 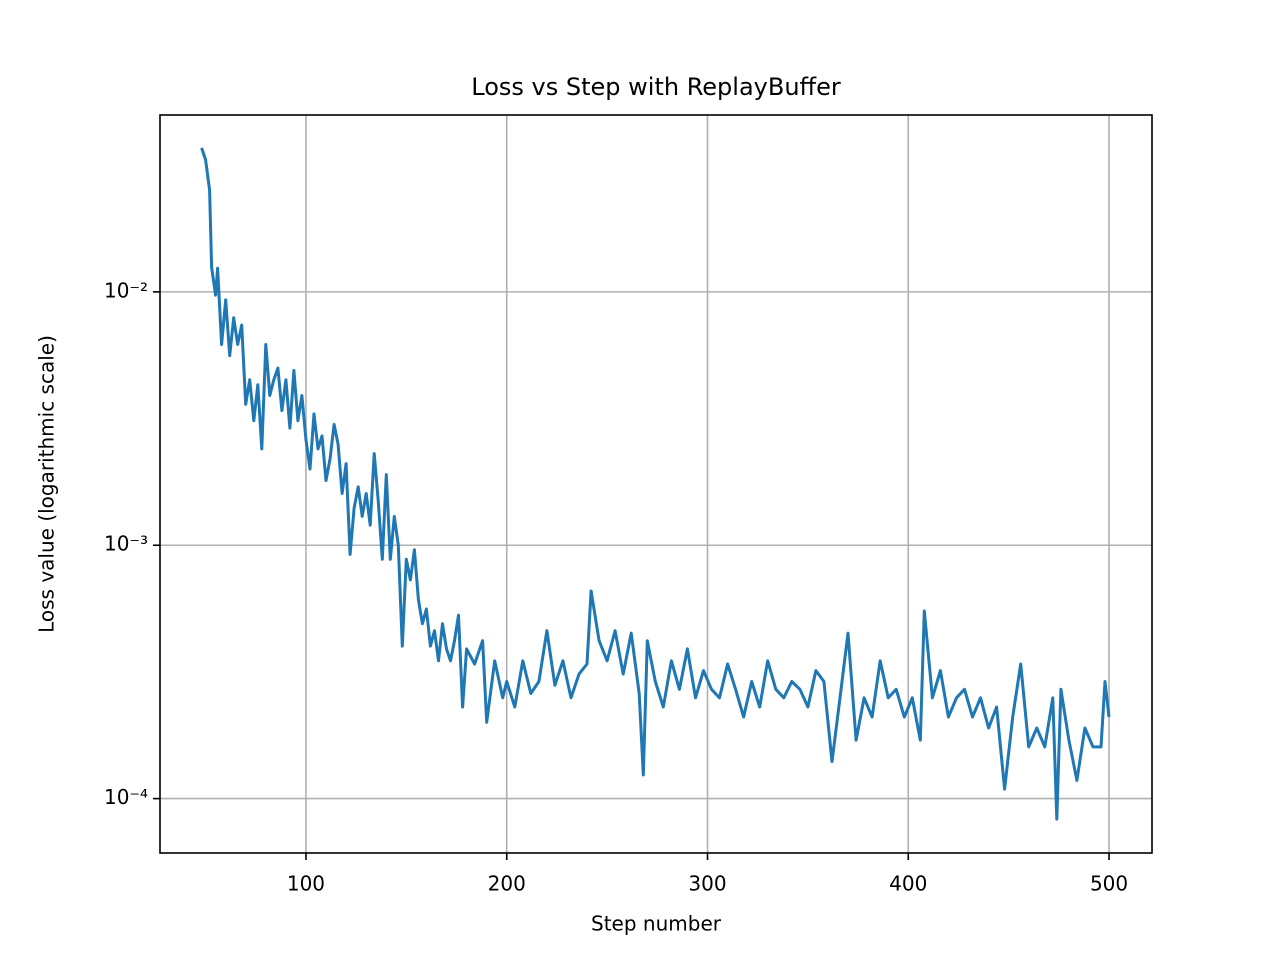 I want to click on x-axis-label: Step number, so click(x=656, y=924).